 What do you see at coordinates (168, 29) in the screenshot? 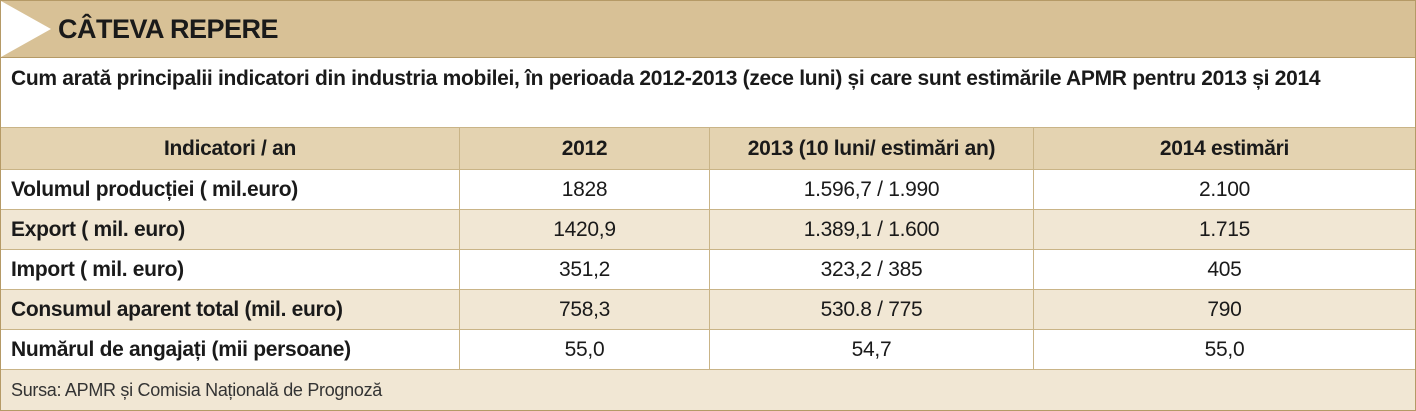
I see `section-title: CÂTEVA REPERE` at bounding box center [168, 29].